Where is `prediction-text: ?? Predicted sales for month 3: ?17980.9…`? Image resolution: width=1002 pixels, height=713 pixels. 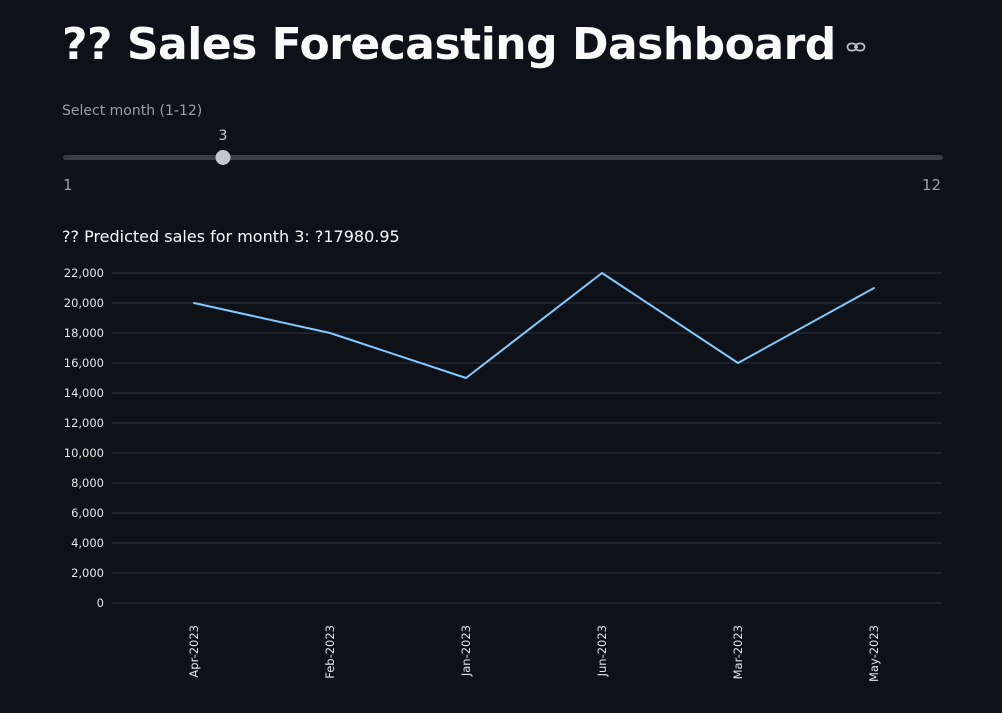 prediction-text: ?? Predicted sales for month 3: ?17980.9… is located at coordinates (231, 236).